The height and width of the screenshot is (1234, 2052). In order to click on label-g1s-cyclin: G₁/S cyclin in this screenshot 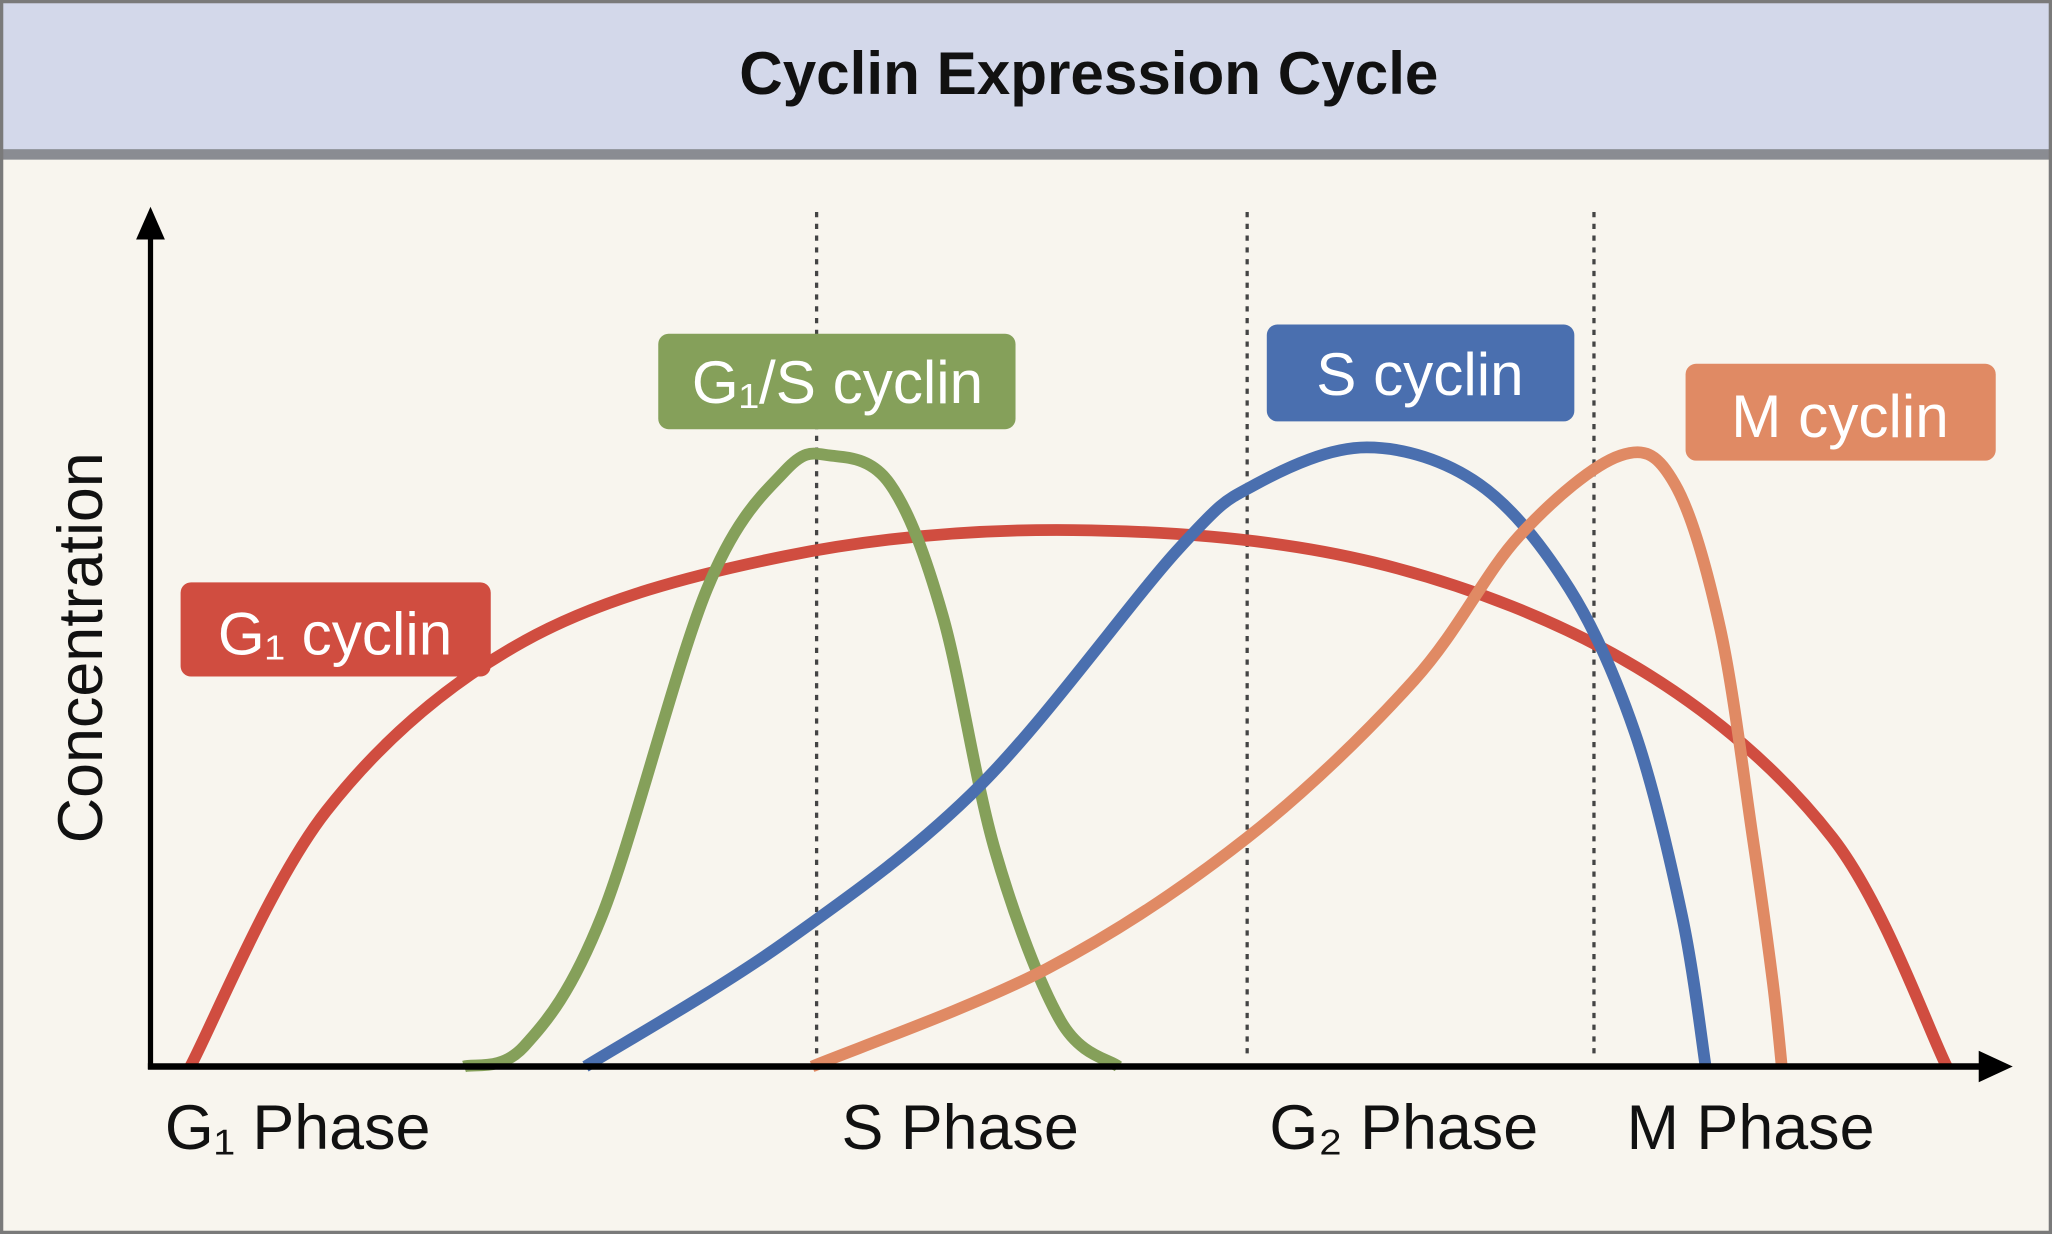, I will do `click(837, 381)`.